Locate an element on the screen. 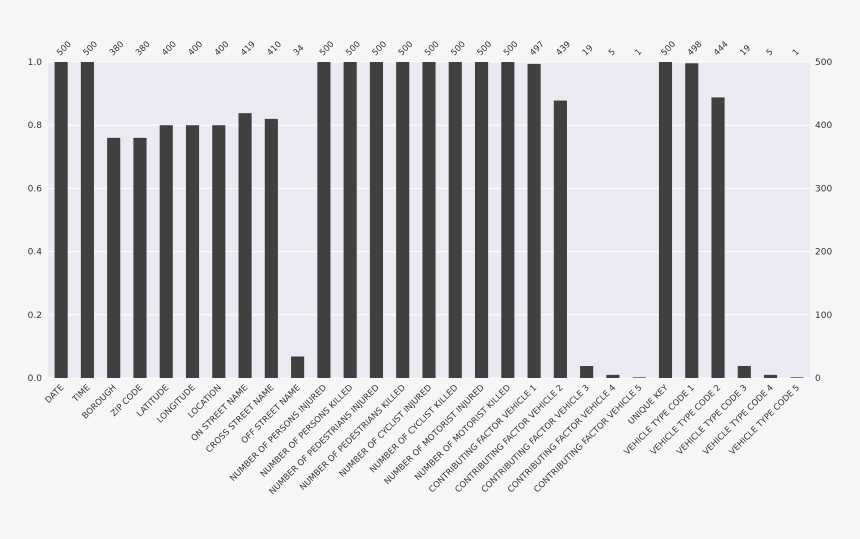 The height and width of the screenshot is (539, 860). bar-count-label: 410 is located at coordinates (274, 49).